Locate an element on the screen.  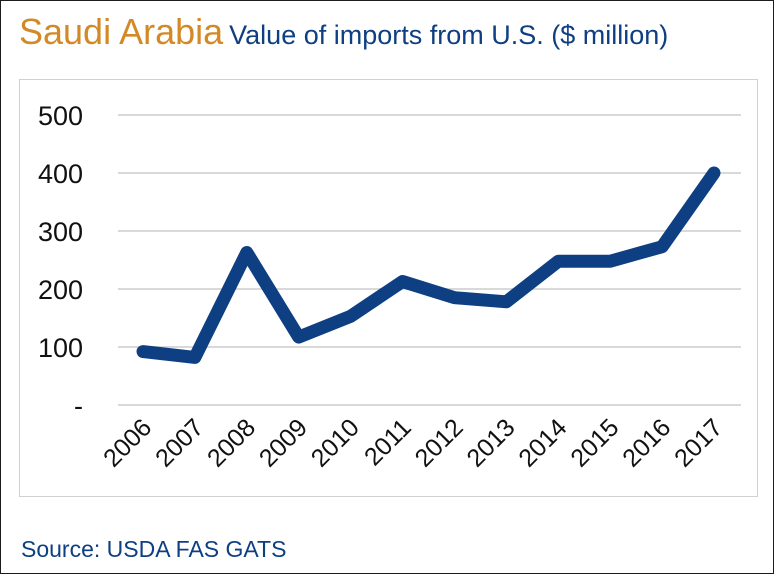
x-tick-label: 2011 is located at coordinates (388, 442).